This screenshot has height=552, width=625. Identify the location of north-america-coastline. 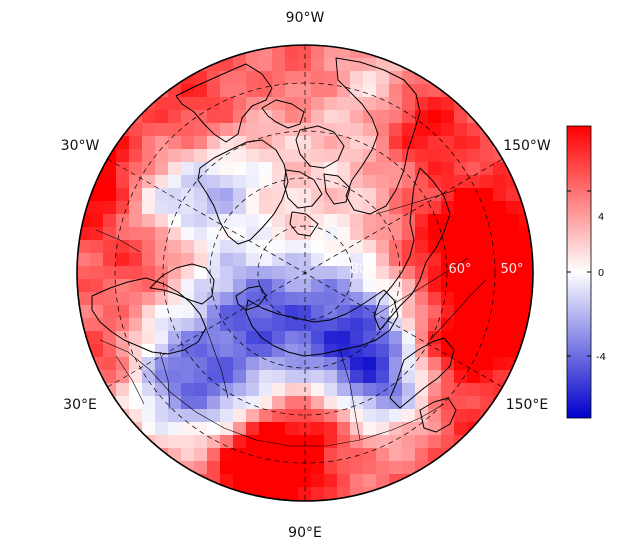
(224, 103).